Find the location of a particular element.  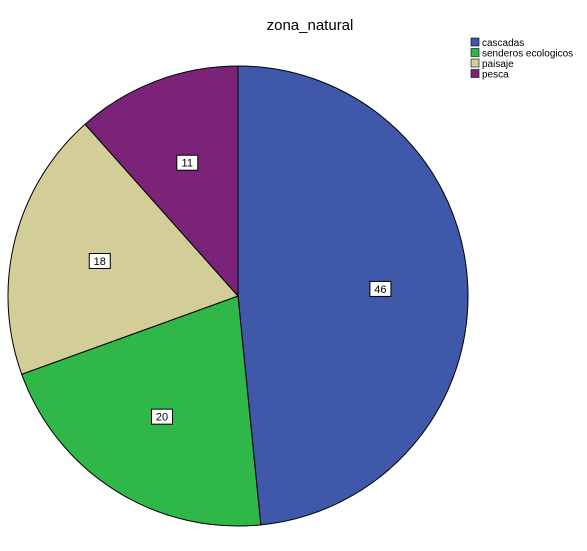

data-label-text: 46 is located at coordinates (380, 290).